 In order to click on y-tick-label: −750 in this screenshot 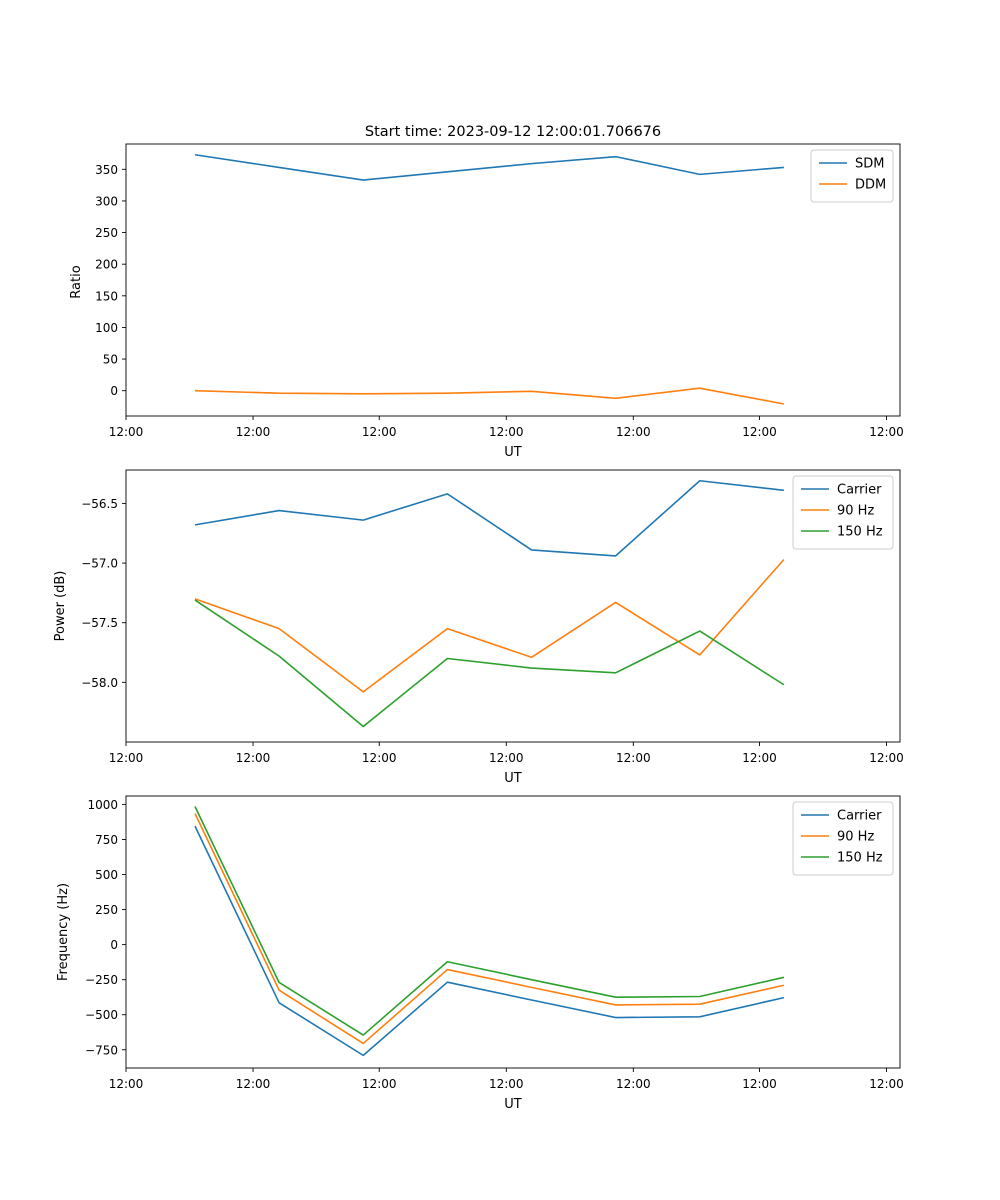, I will do `click(101, 1050)`.